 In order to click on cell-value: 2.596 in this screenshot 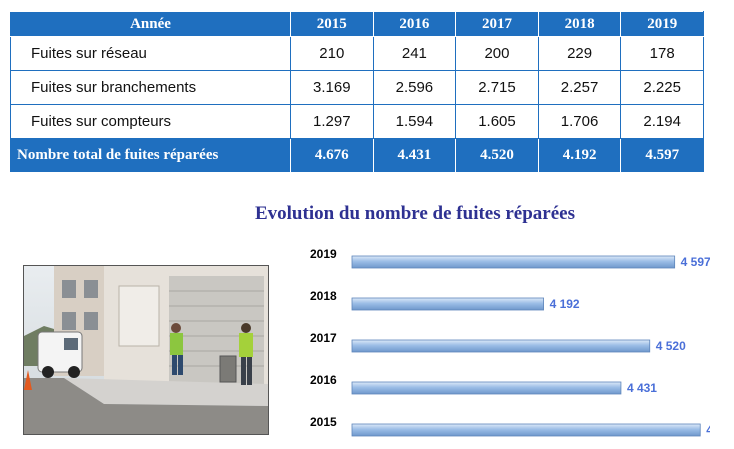, I will do `click(414, 87)`.